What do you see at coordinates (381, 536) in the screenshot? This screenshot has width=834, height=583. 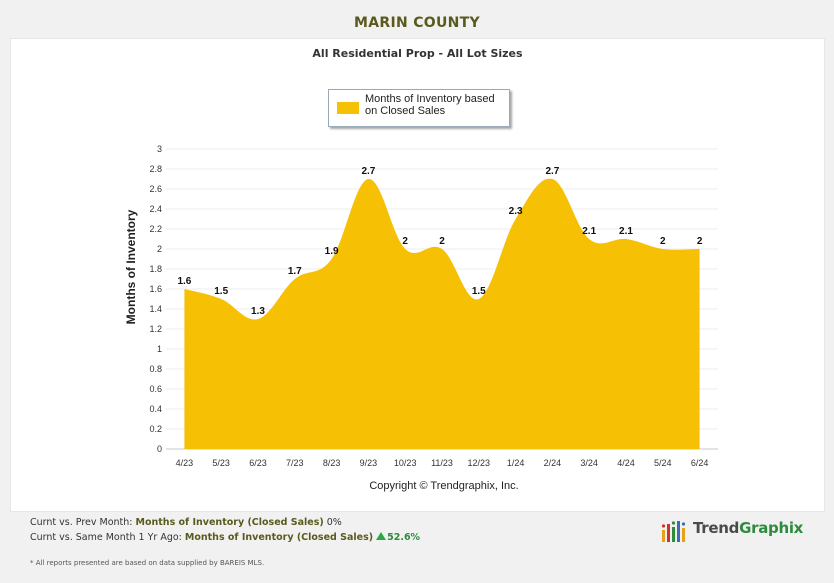 I see `up-arrow-icon` at bounding box center [381, 536].